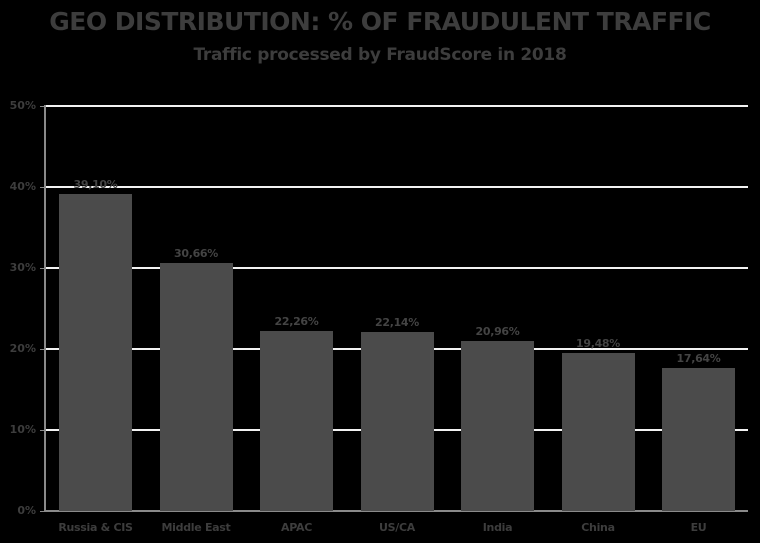 Image resolution: width=760 pixels, height=543 pixels. What do you see at coordinates (195, 253) in the screenshot?
I see `bar-value-label: 30,66%` at bounding box center [195, 253].